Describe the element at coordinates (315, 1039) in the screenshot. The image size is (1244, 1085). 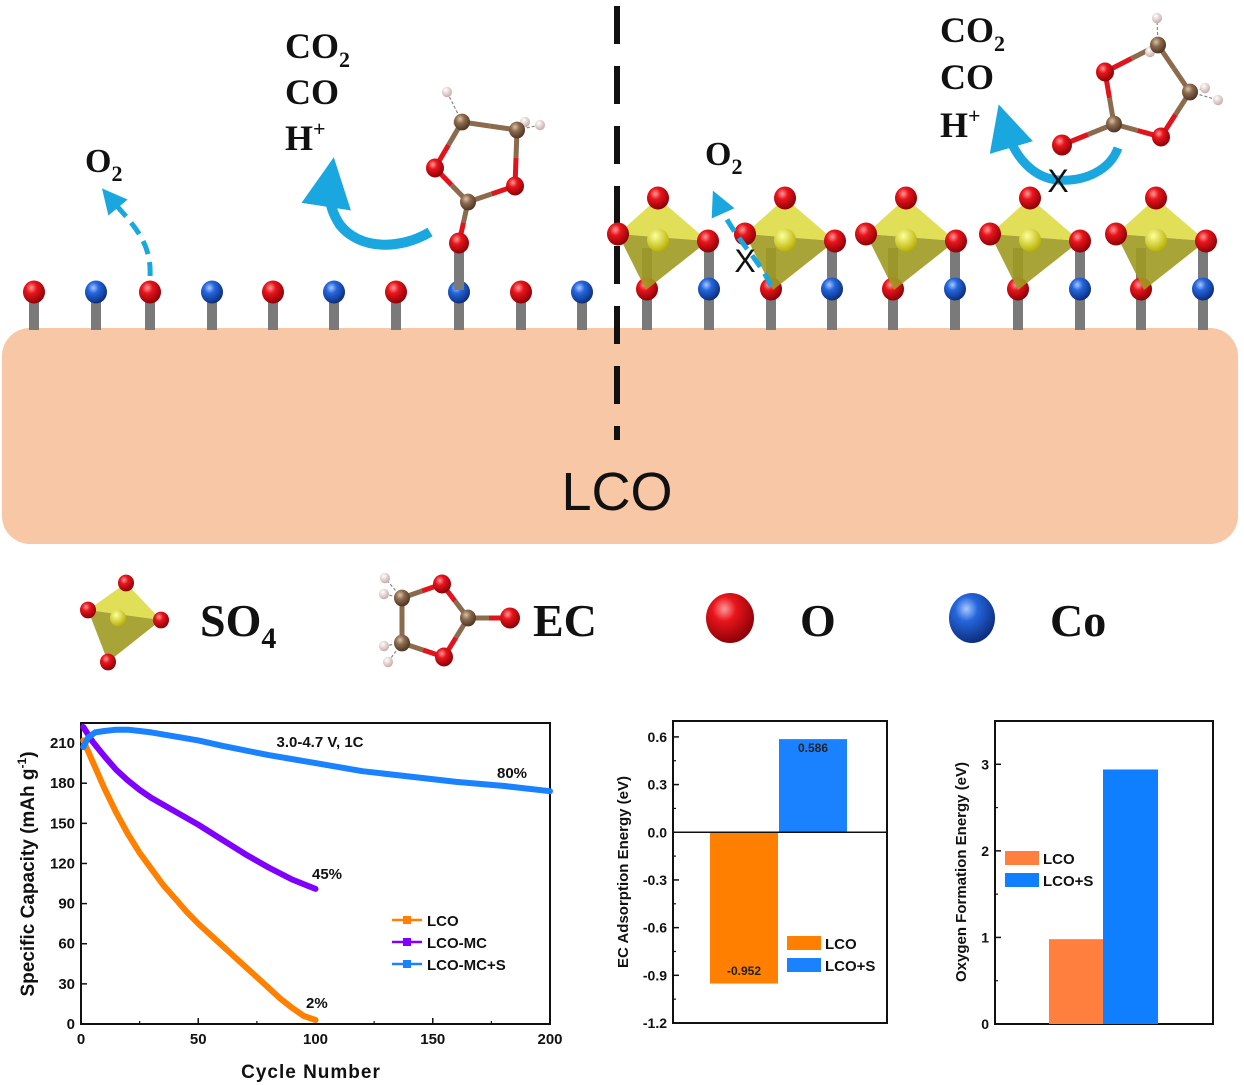
I see `x-tick-label: 100` at that location.